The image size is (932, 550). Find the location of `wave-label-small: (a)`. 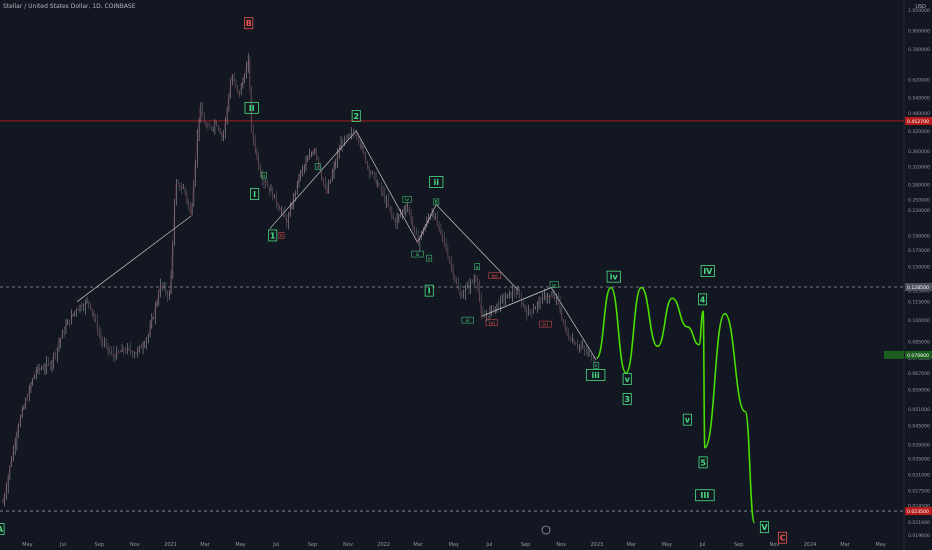

wave-label-small: (a) is located at coordinates (492, 324).